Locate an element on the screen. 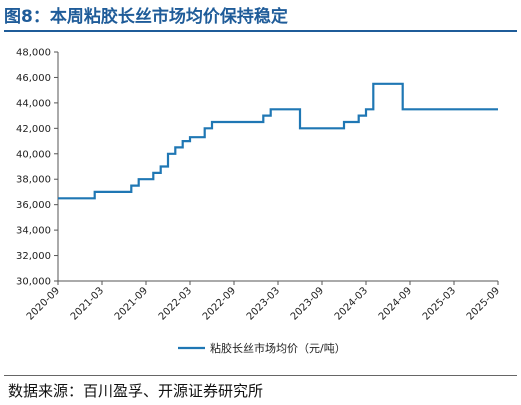  source-note: 数据来源：百川盈孚、开源证券研究所 is located at coordinates (136, 391).